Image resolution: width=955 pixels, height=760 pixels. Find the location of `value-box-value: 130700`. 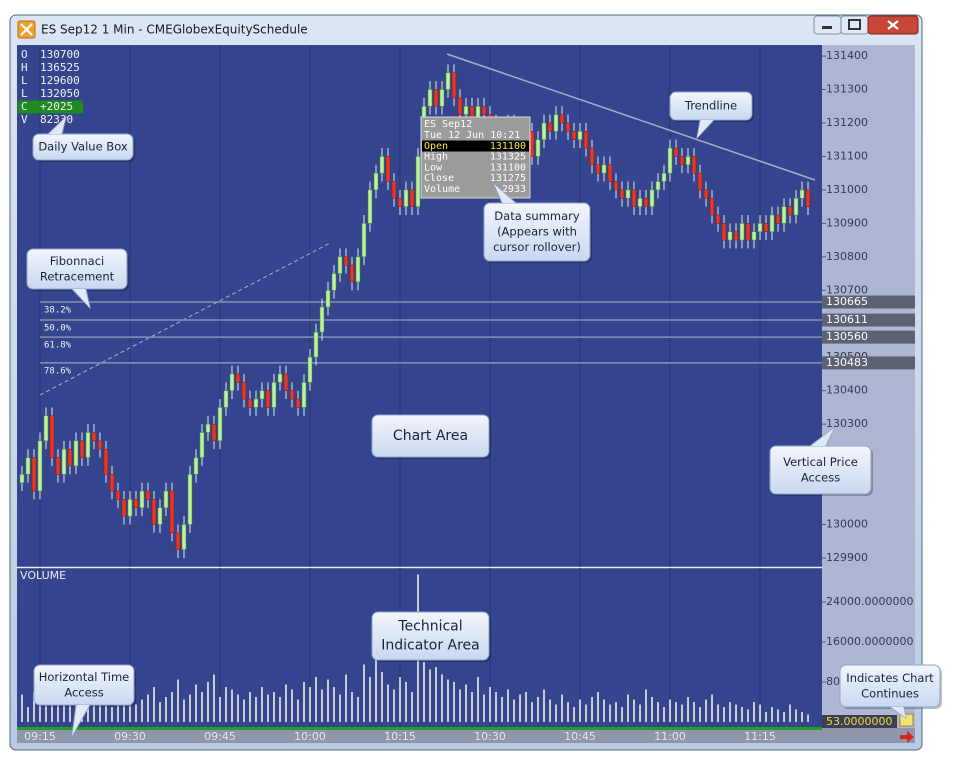

value-box-value: 130700 is located at coordinates (60, 54).